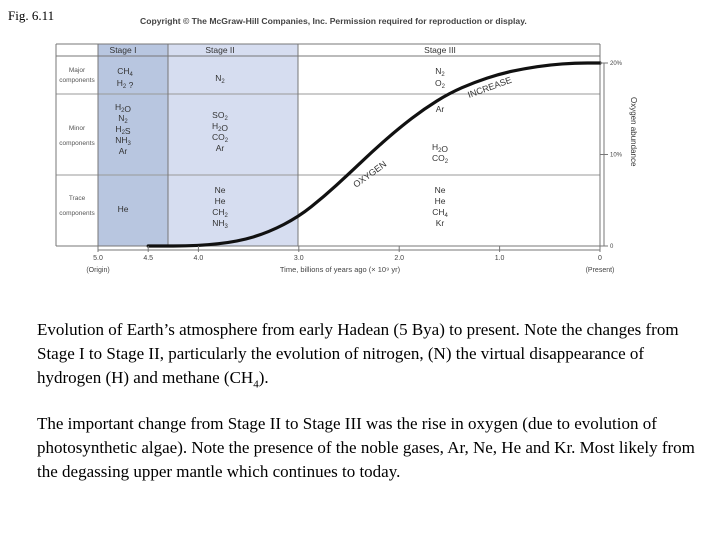 This screenshot has width=720, height=540. What do you see at coordinates (440, 148) in the screenshot?
I see `cell-stage3-minor-b-0: H2O` at bounding box center [440, 148].